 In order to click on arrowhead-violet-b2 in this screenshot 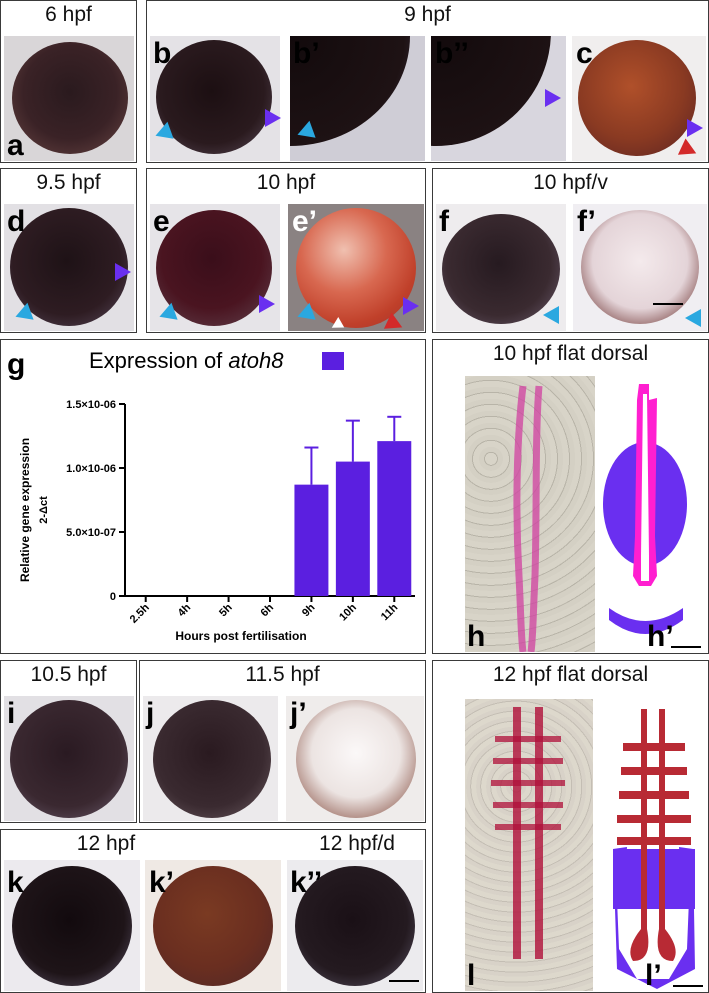, I will do `click(553, 98)`.